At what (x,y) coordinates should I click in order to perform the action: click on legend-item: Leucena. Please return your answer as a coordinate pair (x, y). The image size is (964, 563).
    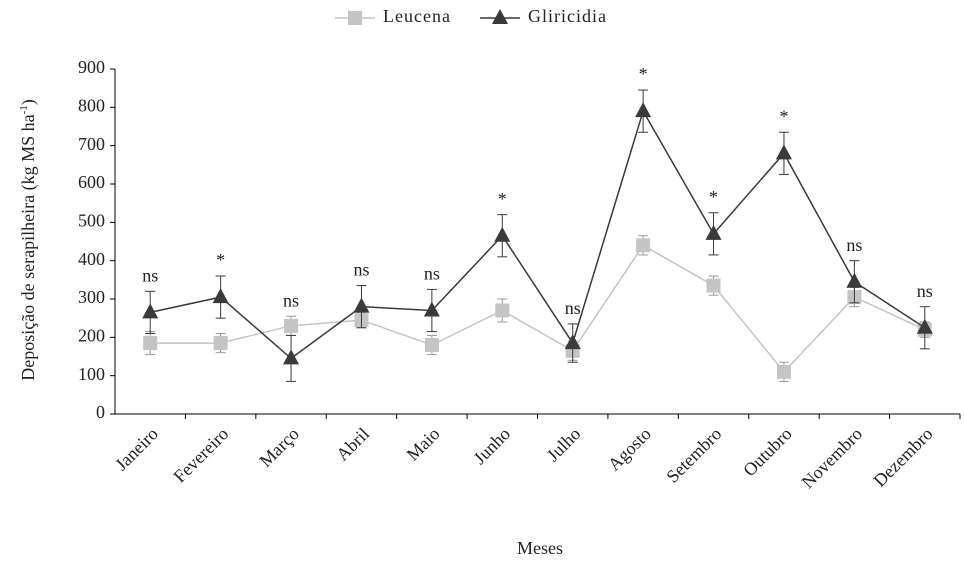
    Looking at the image, I should click on (393, 16).